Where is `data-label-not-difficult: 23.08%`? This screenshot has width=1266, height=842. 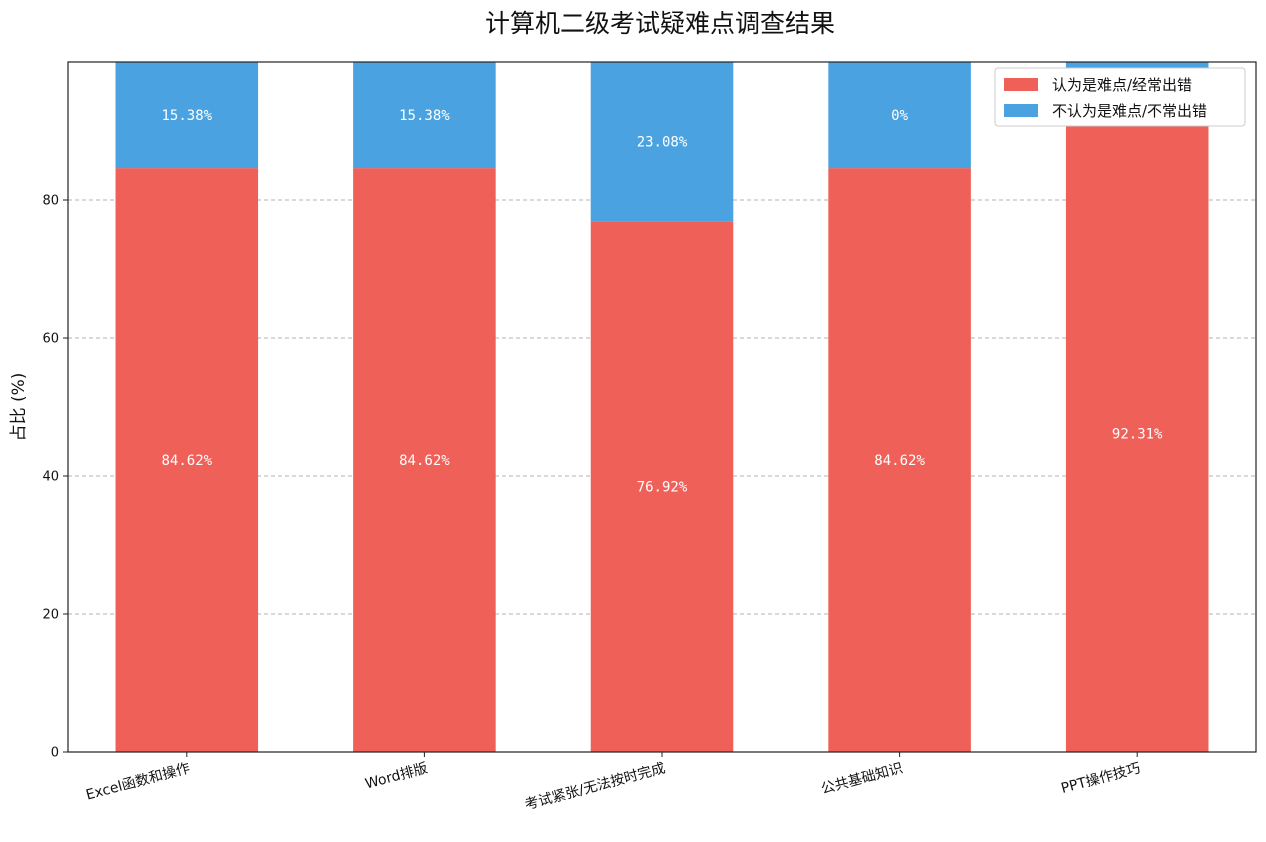 data-label-not-difficult: 23.08% is located at coordinates (662, 143).